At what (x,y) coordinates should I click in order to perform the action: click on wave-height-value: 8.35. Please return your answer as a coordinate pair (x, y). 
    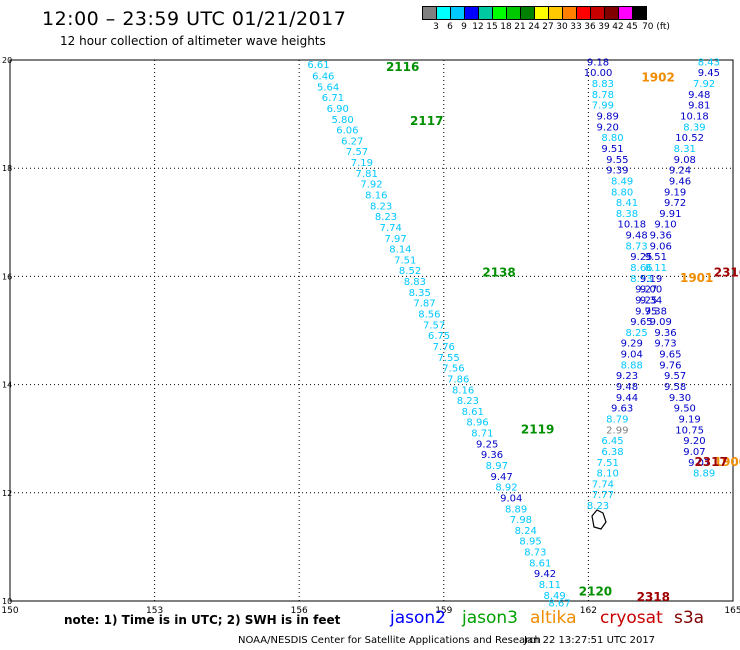
    Looking at the image, I should click on (420, 293).